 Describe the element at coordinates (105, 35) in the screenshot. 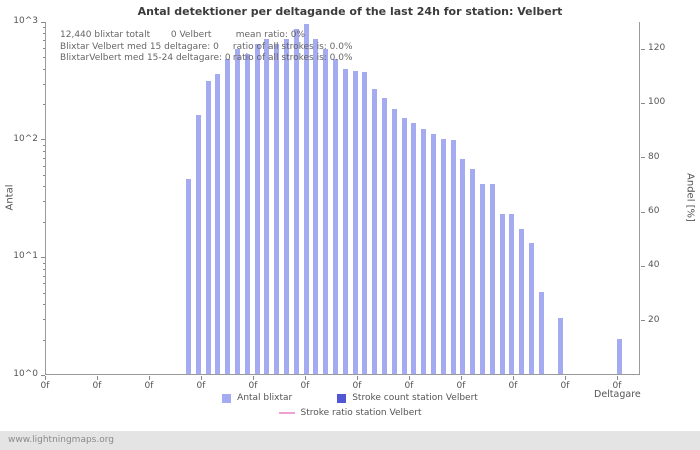

I see `total-strokes-text: 12,440 blixtar totalt` at that location.